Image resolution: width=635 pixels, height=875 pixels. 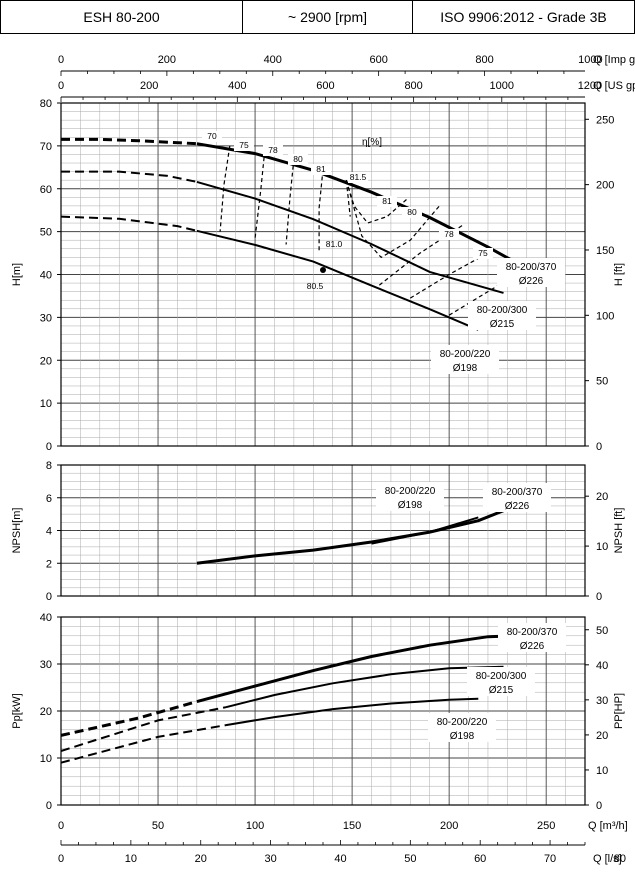 What do you see at coordinates (449, 826) in the screenshot?
I see `x-tick-label: 200` at bounding box center [449, 826].